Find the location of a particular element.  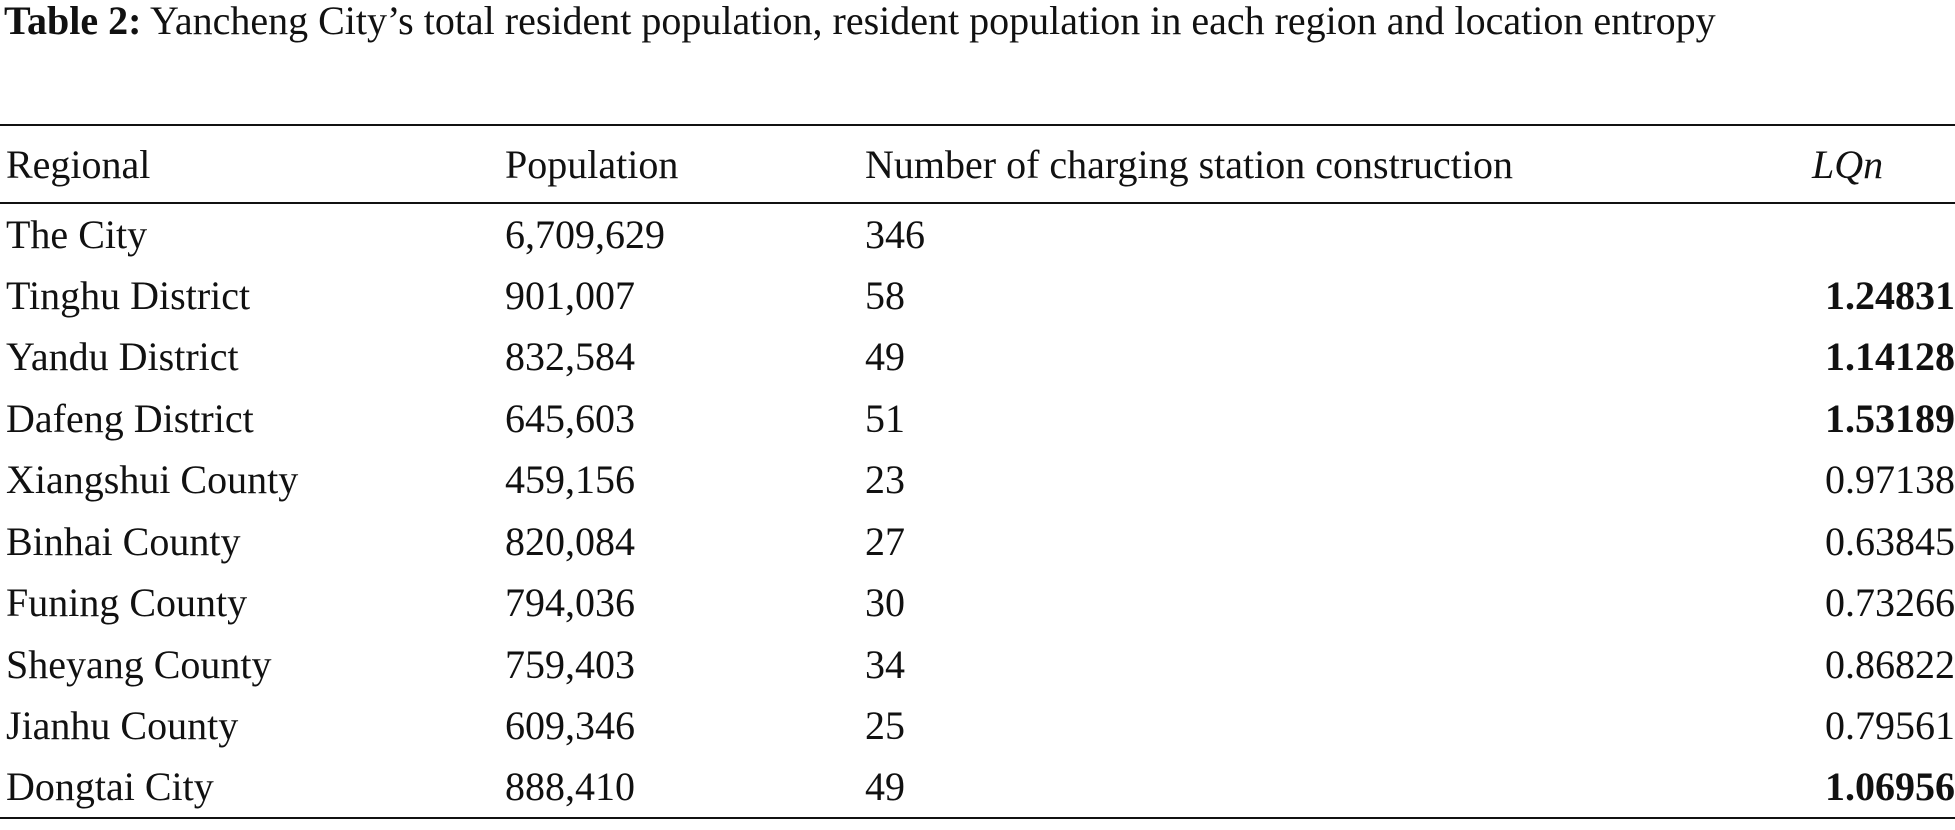

cell-stations: 34 is located at coordinates (885, 664).